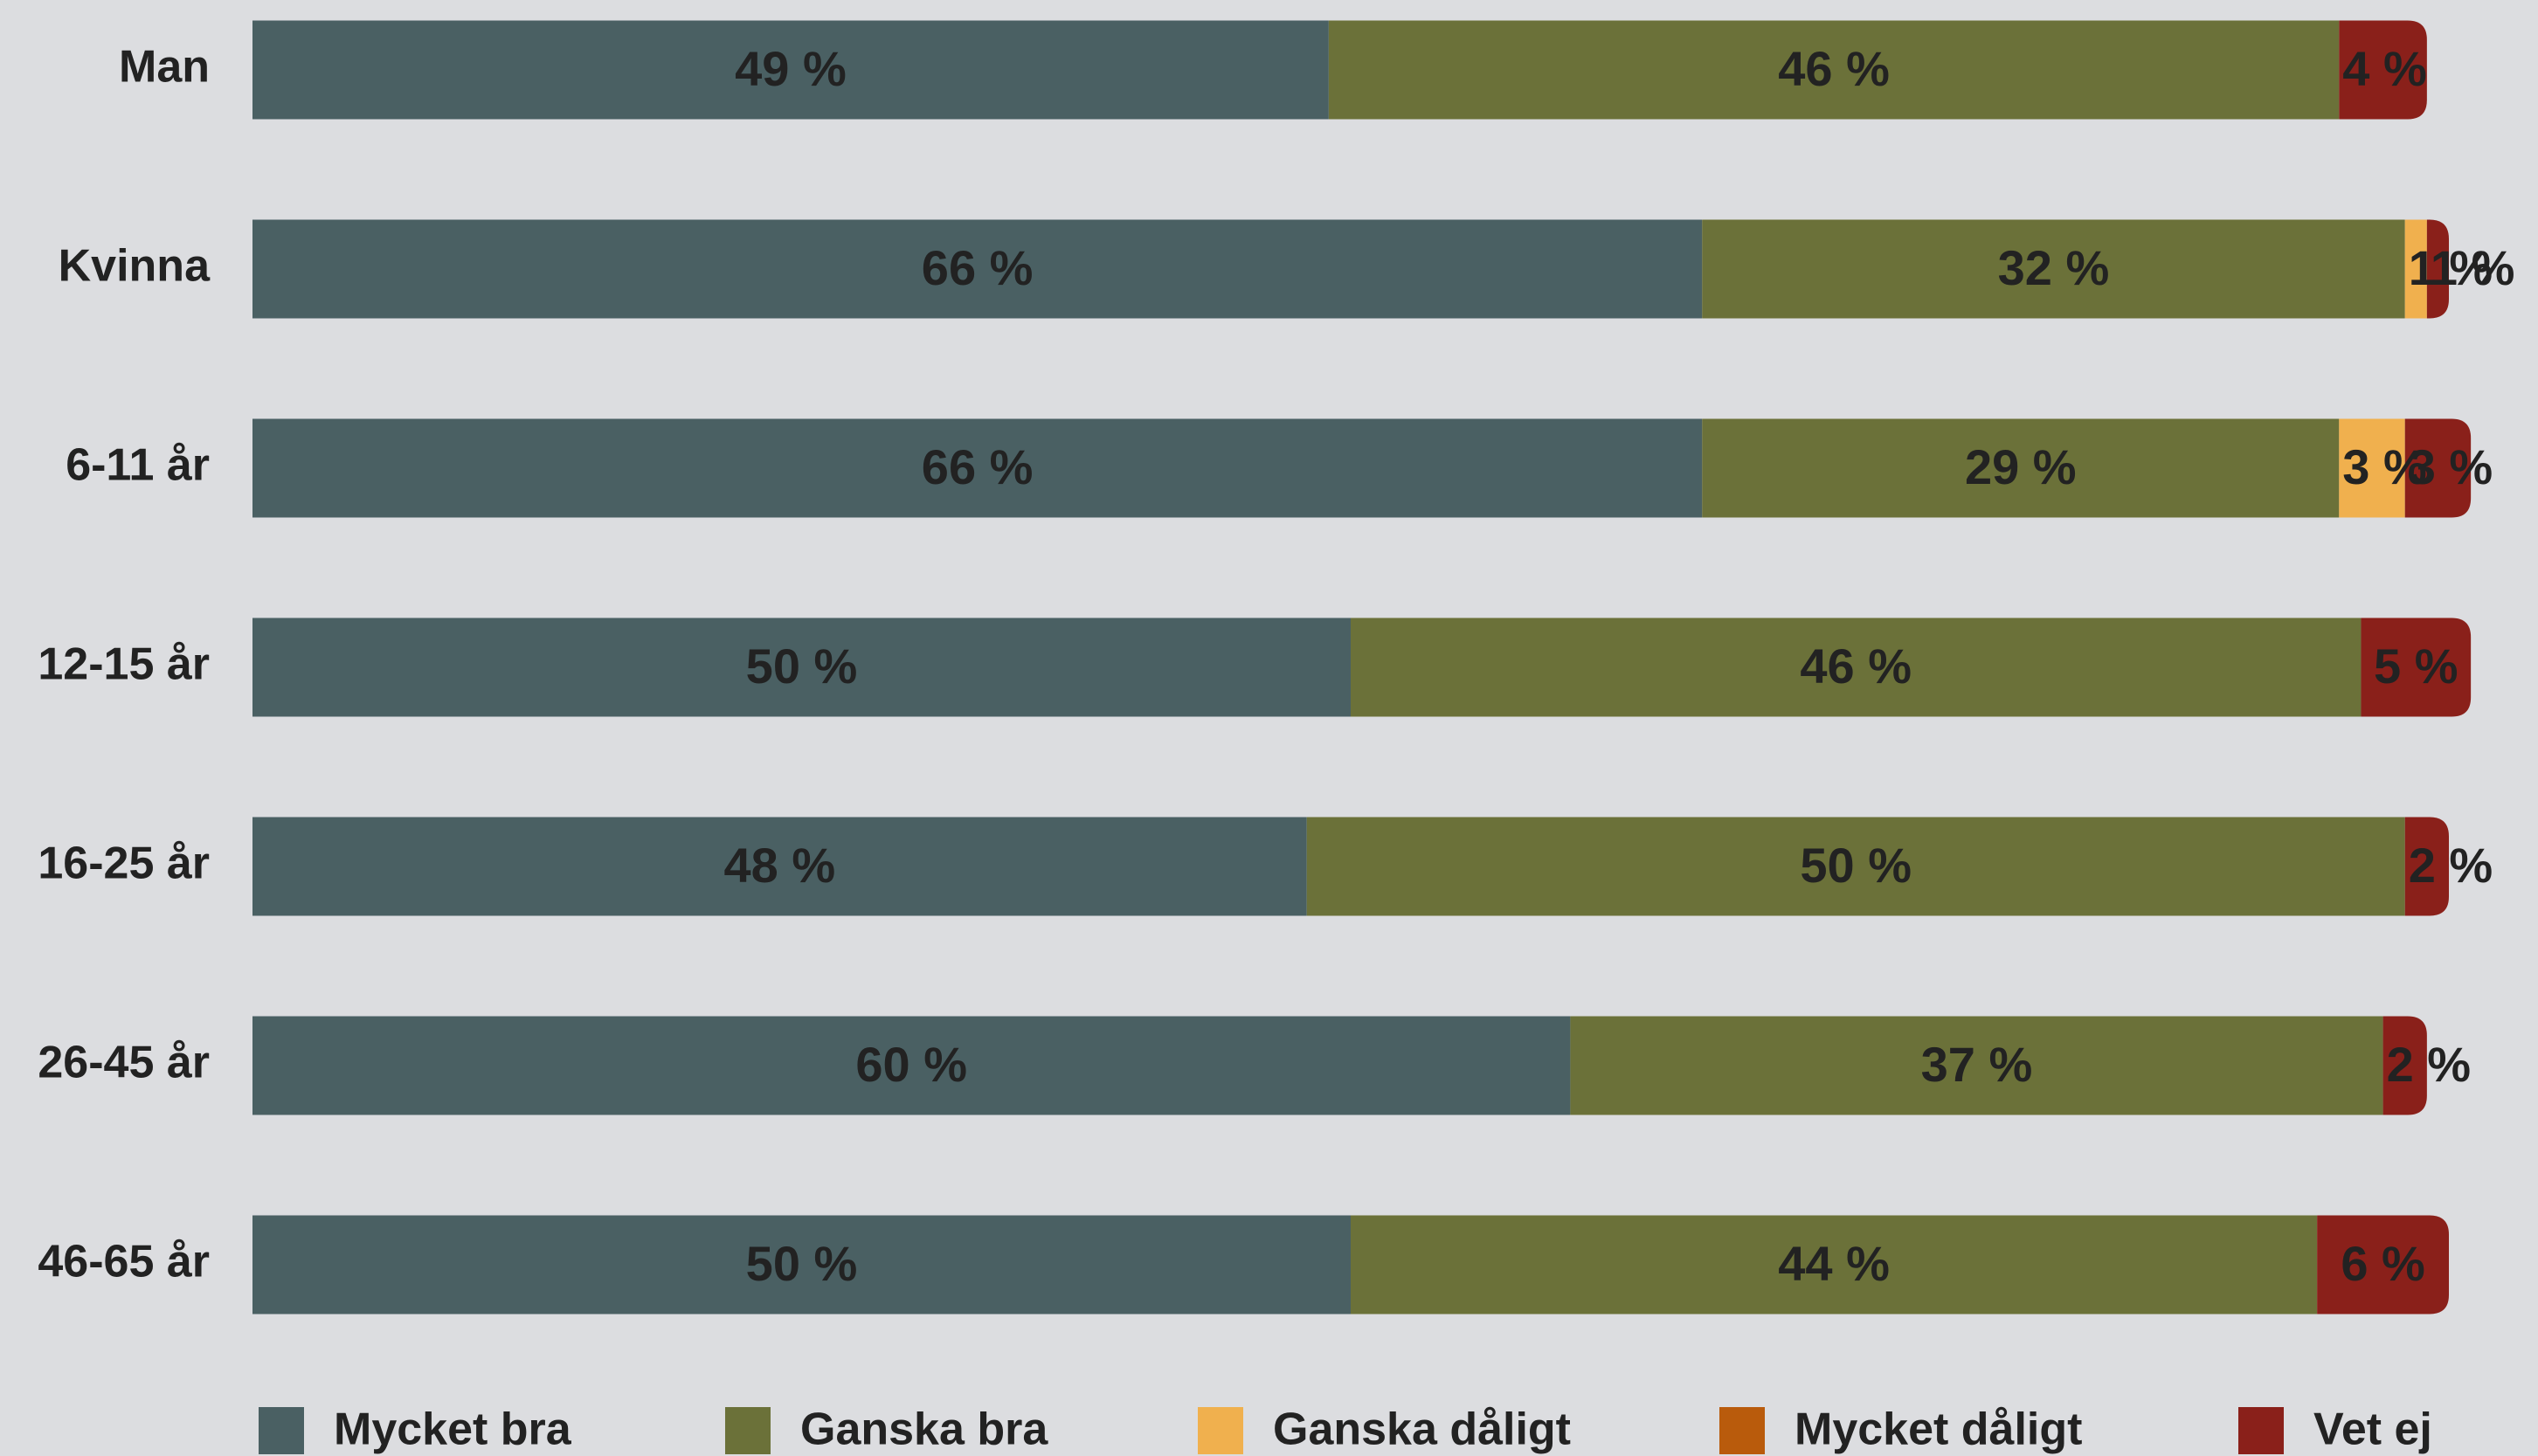 The image size is (2538, 1456). I want to click on value-label: 4 %, so click(2384, 68).